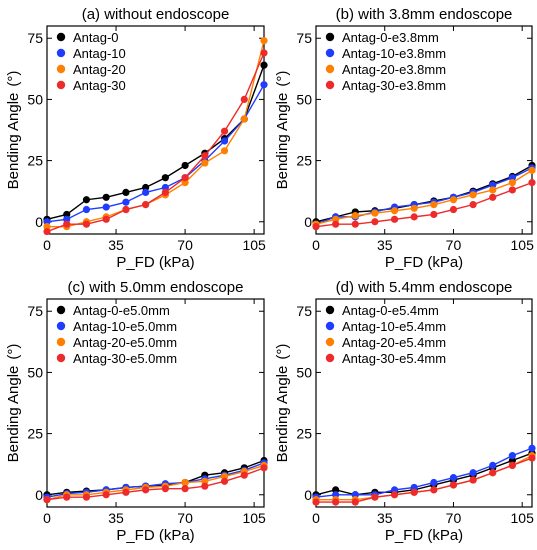 The image size is (537, 550). I want to click on legend-label: Antag-0-e5.4mm, so click(390, 310).